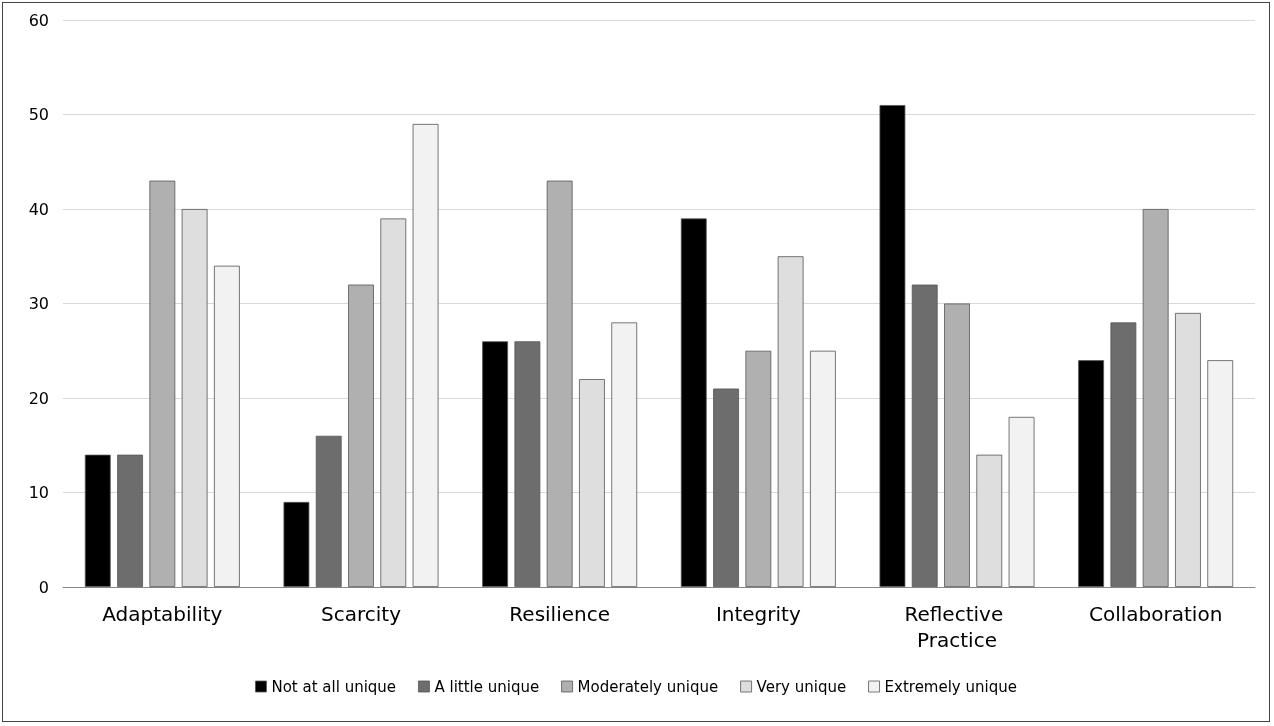 This screenshot has height=726, width=1274. What do you see at coordinates (162, 614) in the screenshot?
I see `x-tick-label: Adaptability` at bounding box center [162, 614].